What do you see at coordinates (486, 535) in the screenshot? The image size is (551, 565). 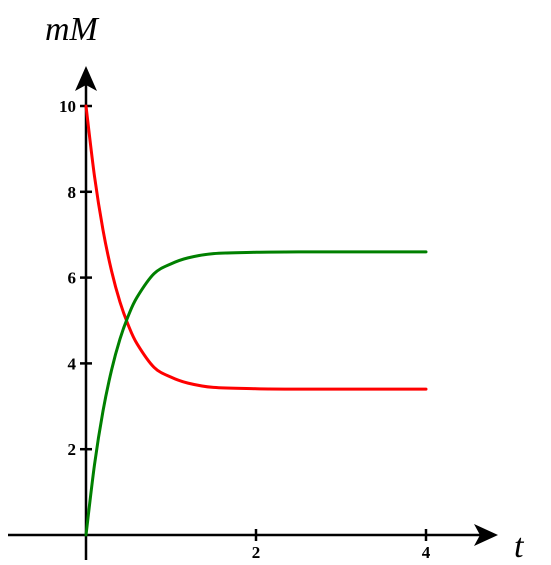 I see `x-axis-arrow` at bounding box center [486, 535].